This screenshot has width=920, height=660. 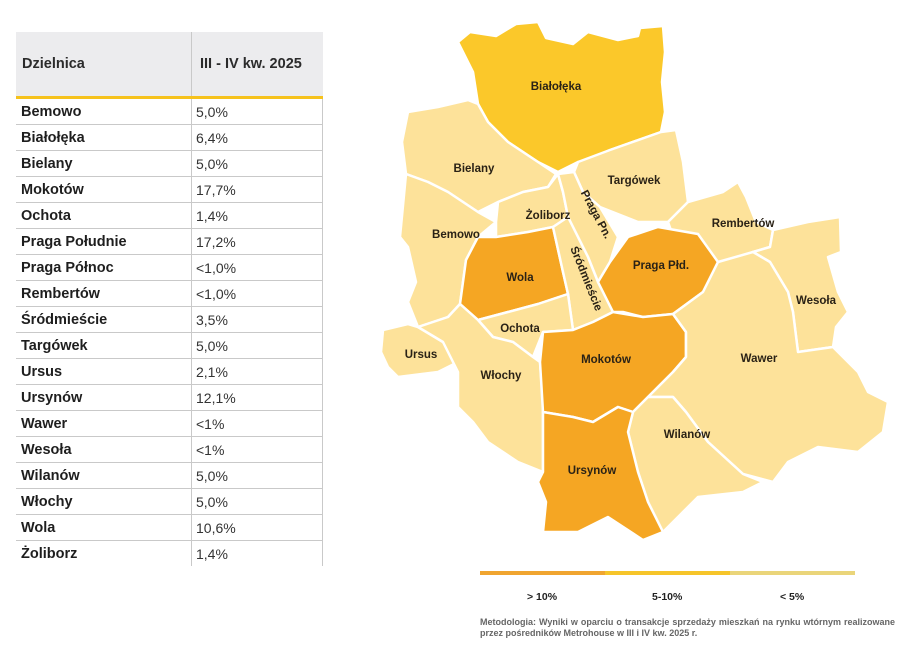 I want to click on label-zoliborz: Żoliborz, so click(x=548, y=215).